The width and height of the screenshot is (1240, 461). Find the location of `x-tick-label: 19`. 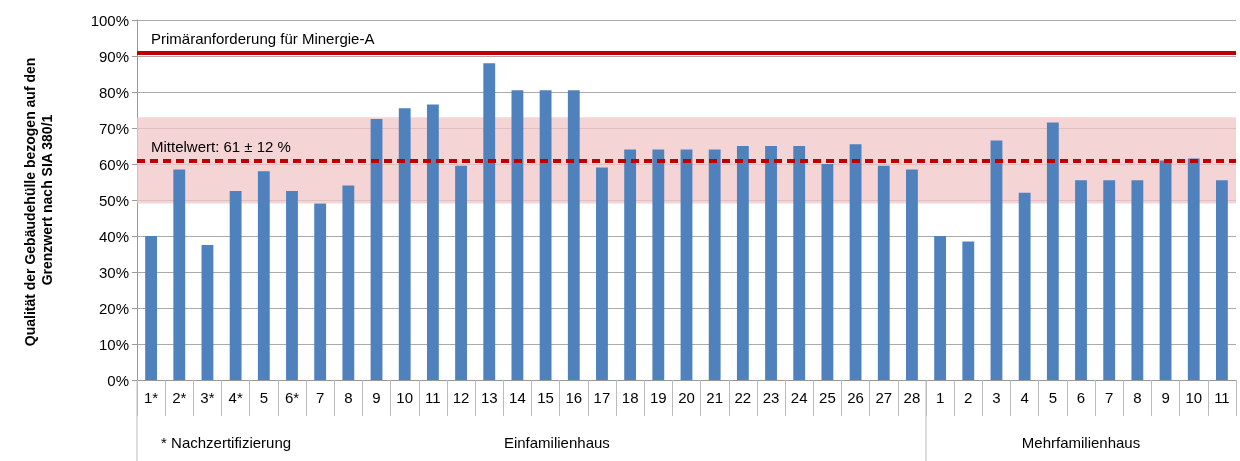

x-tick-label: 19 is located at coordinates (658, 397).